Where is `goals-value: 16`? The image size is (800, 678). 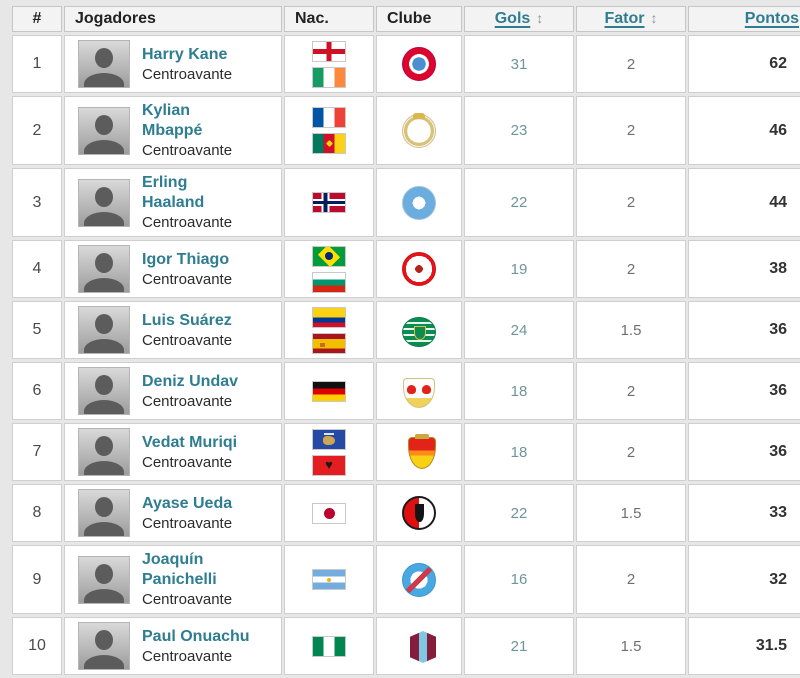 goals-value: 16 is located at coordinates (519, 579).